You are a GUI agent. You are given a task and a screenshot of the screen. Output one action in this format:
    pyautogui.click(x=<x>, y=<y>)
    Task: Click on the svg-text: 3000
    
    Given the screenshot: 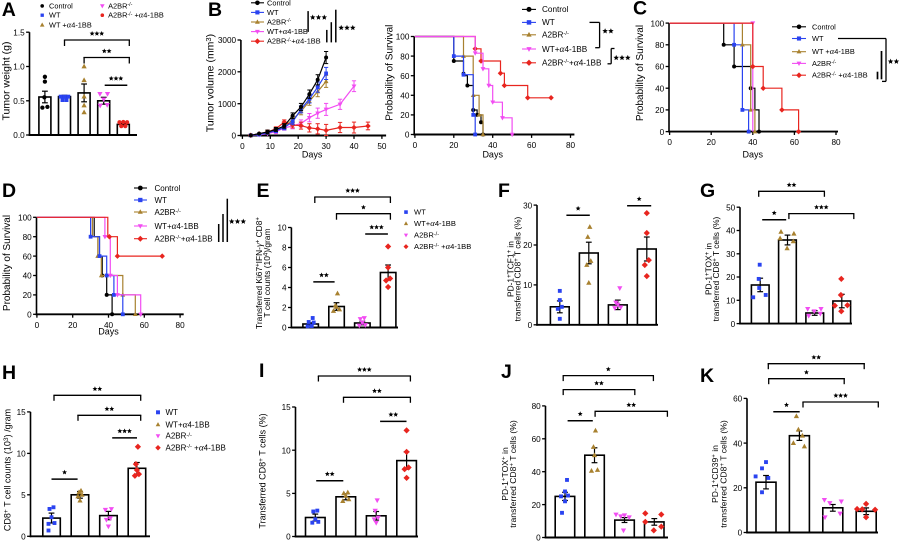 What is the action you would take?
    pyautogui.click(x=227, y=40)
    